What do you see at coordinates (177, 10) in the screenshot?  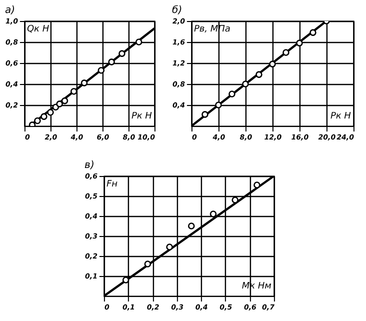 I see `chart-title: б)` at bounding box center [177, 10].